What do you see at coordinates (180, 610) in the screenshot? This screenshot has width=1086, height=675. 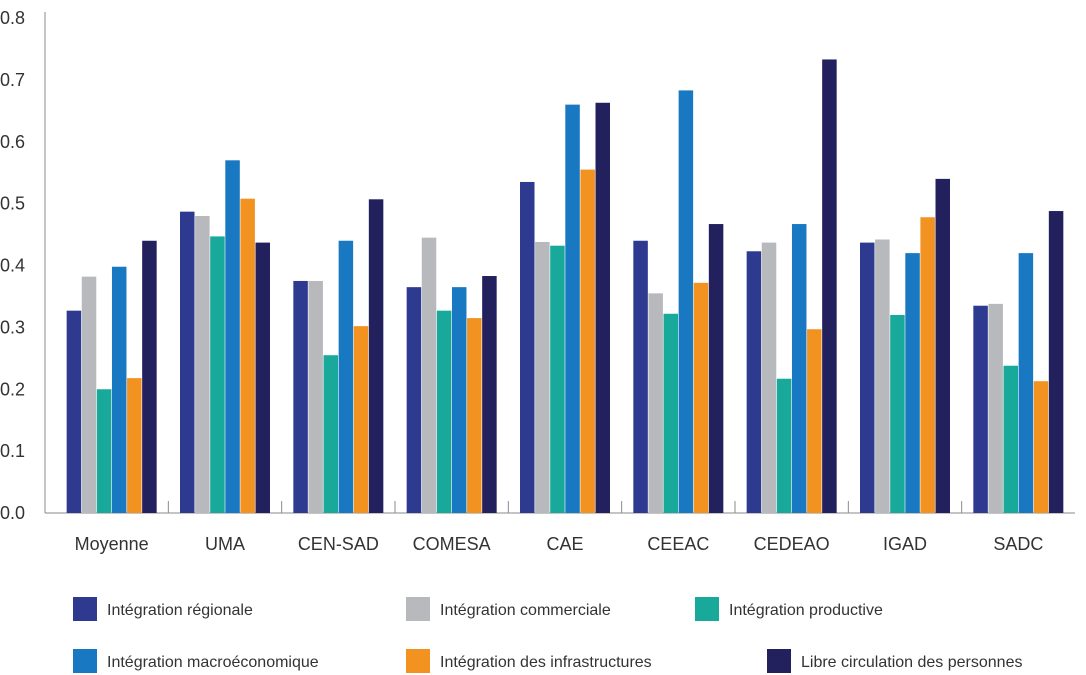 I see `legend-label: Intégration régionale` at bounding box center [180, 610].